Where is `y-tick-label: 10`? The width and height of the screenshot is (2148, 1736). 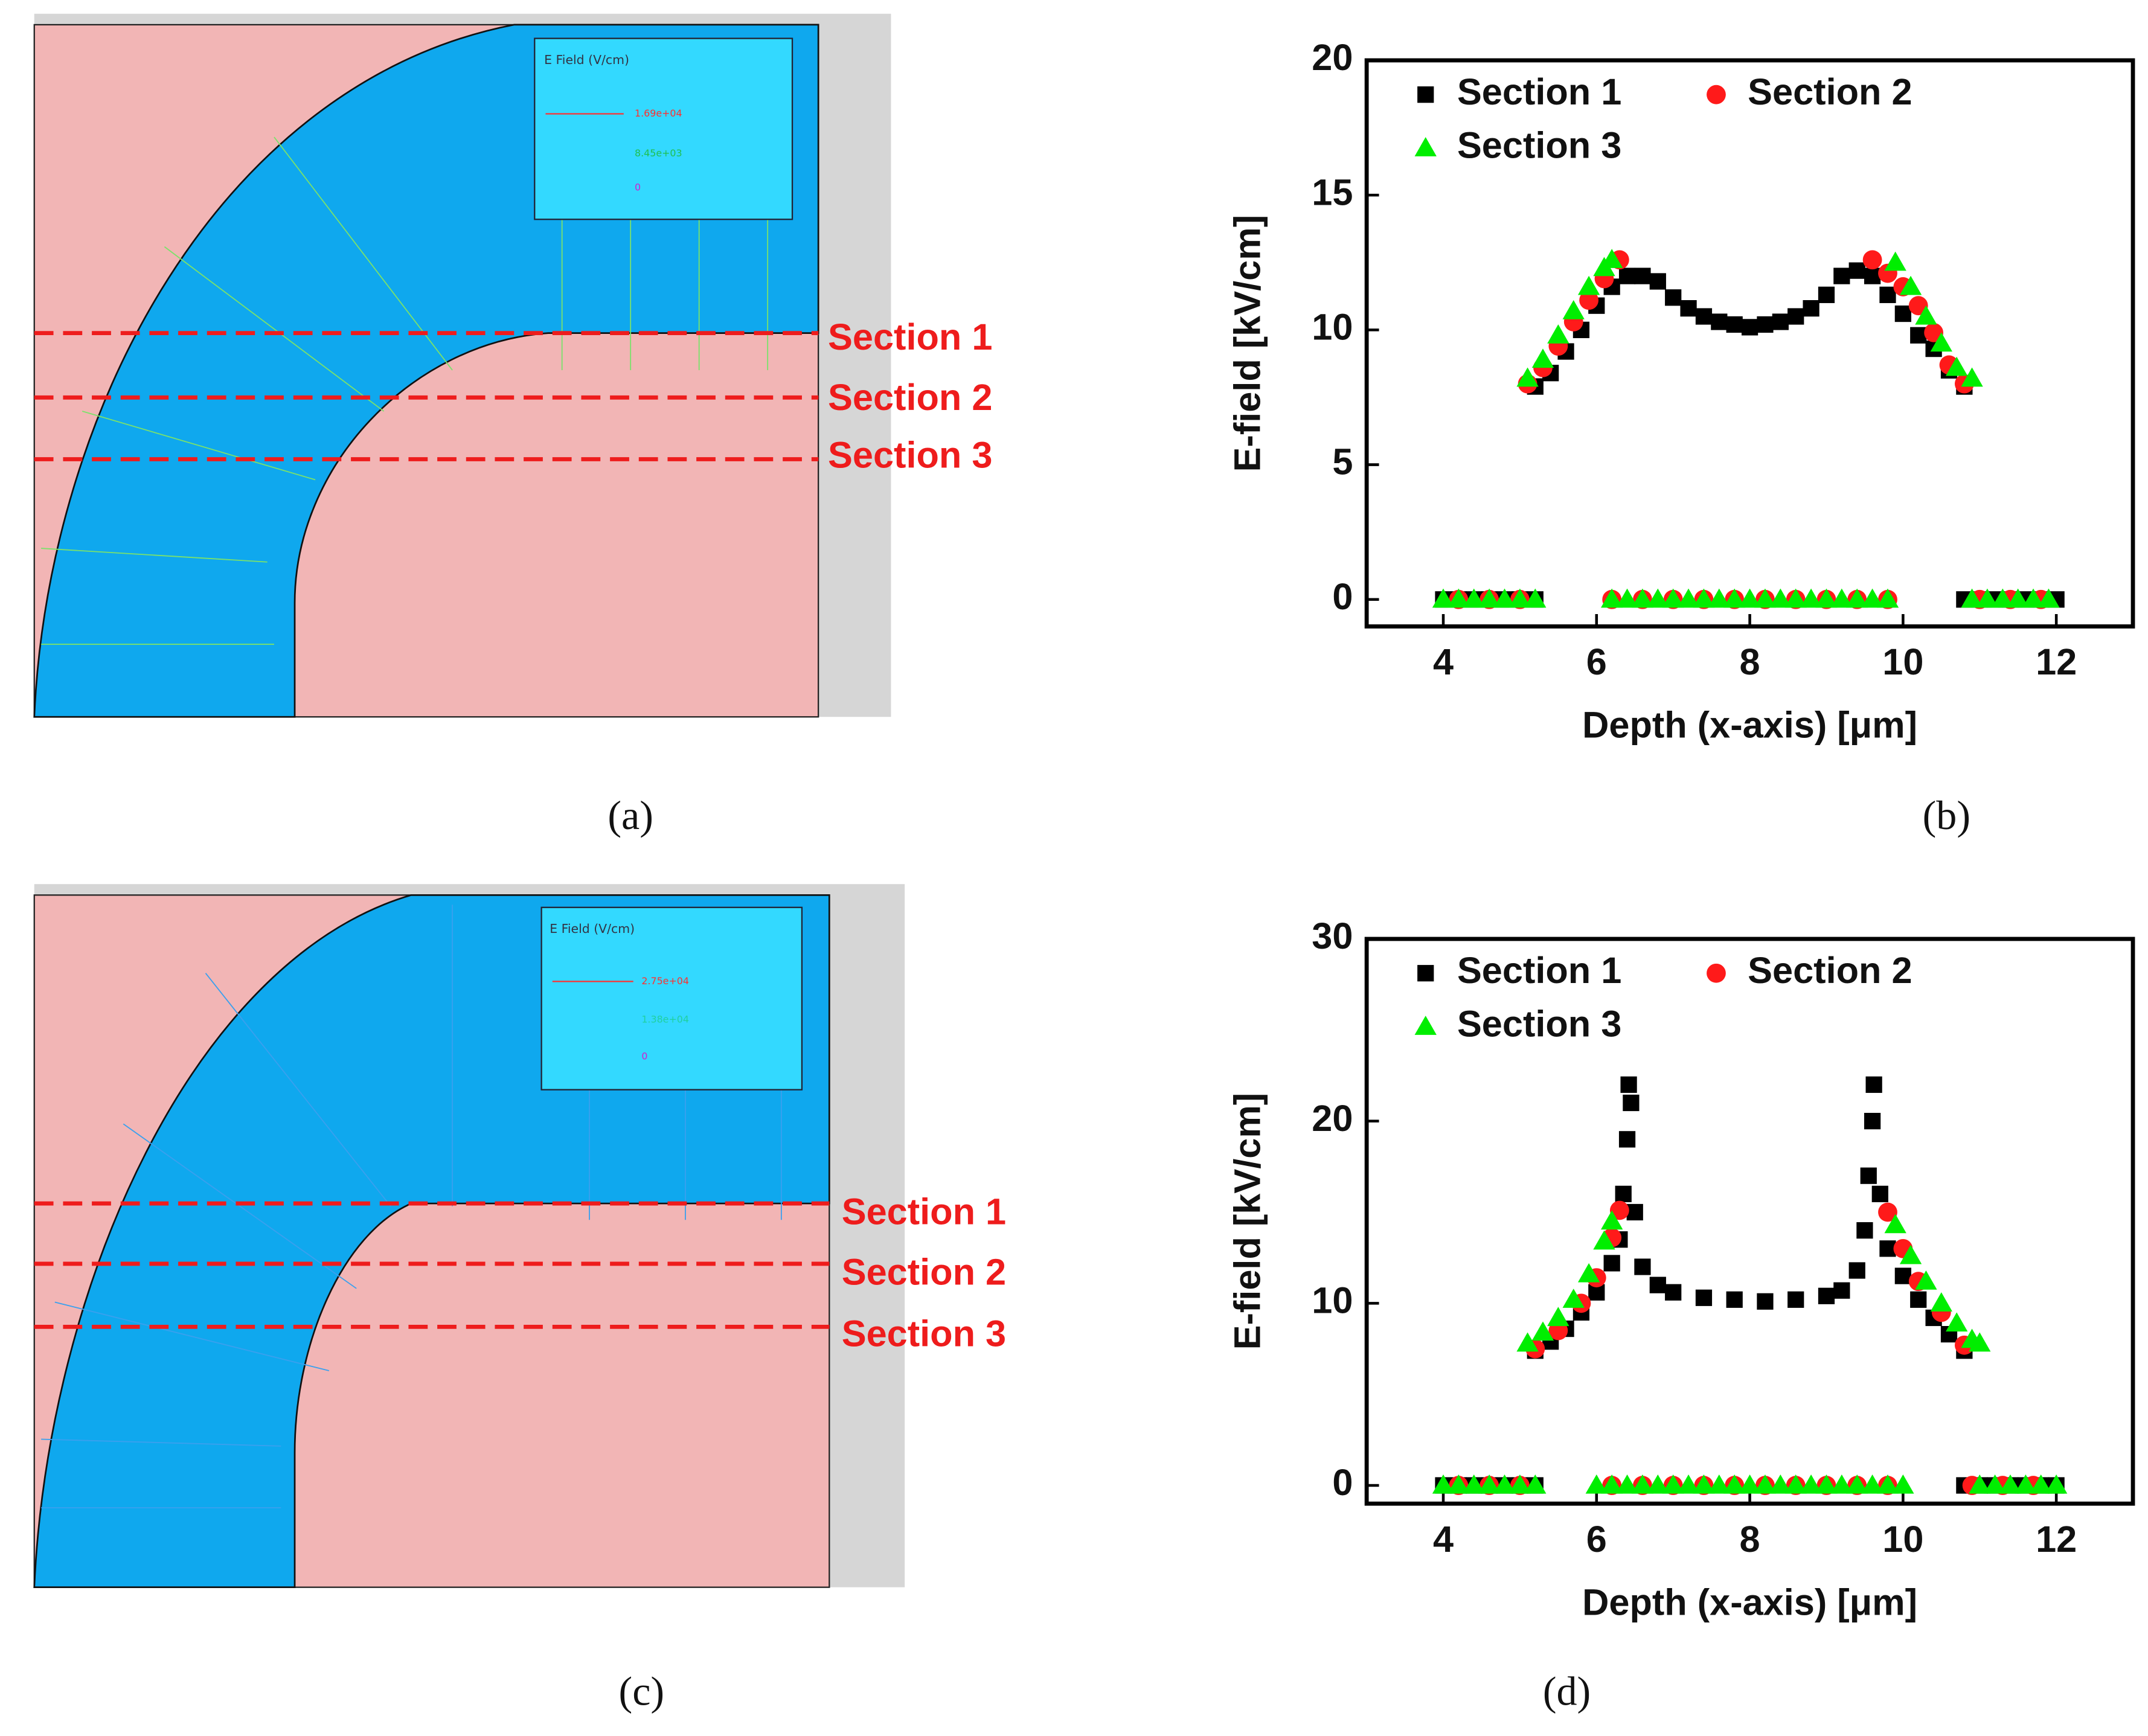 y-tick-label: 10 is located at coordinates (1332, 327).